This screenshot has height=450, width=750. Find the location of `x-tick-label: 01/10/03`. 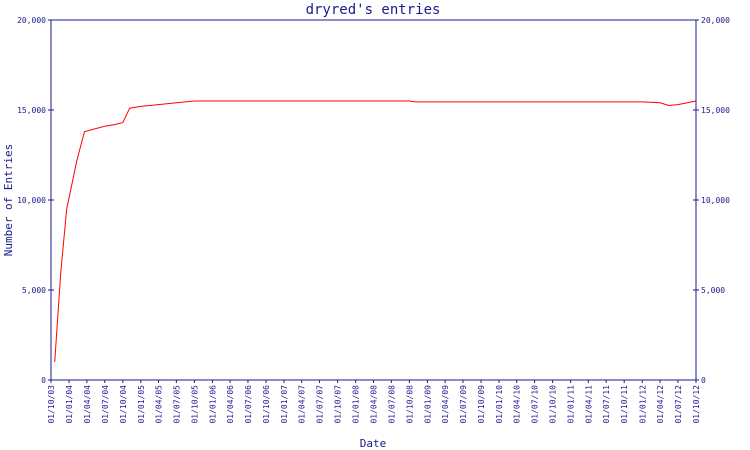

x-tick-label: 01/10/03 is located at coordinates (51, 404).